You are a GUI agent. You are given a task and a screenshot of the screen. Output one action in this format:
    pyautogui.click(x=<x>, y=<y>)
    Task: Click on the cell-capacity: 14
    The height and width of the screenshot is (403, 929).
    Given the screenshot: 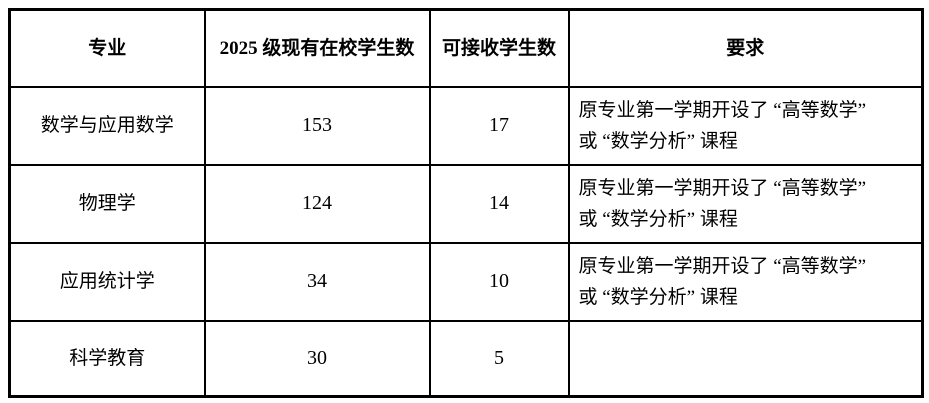 What is the action you would take?
    pyautogui.click(x=499, y=203)
    